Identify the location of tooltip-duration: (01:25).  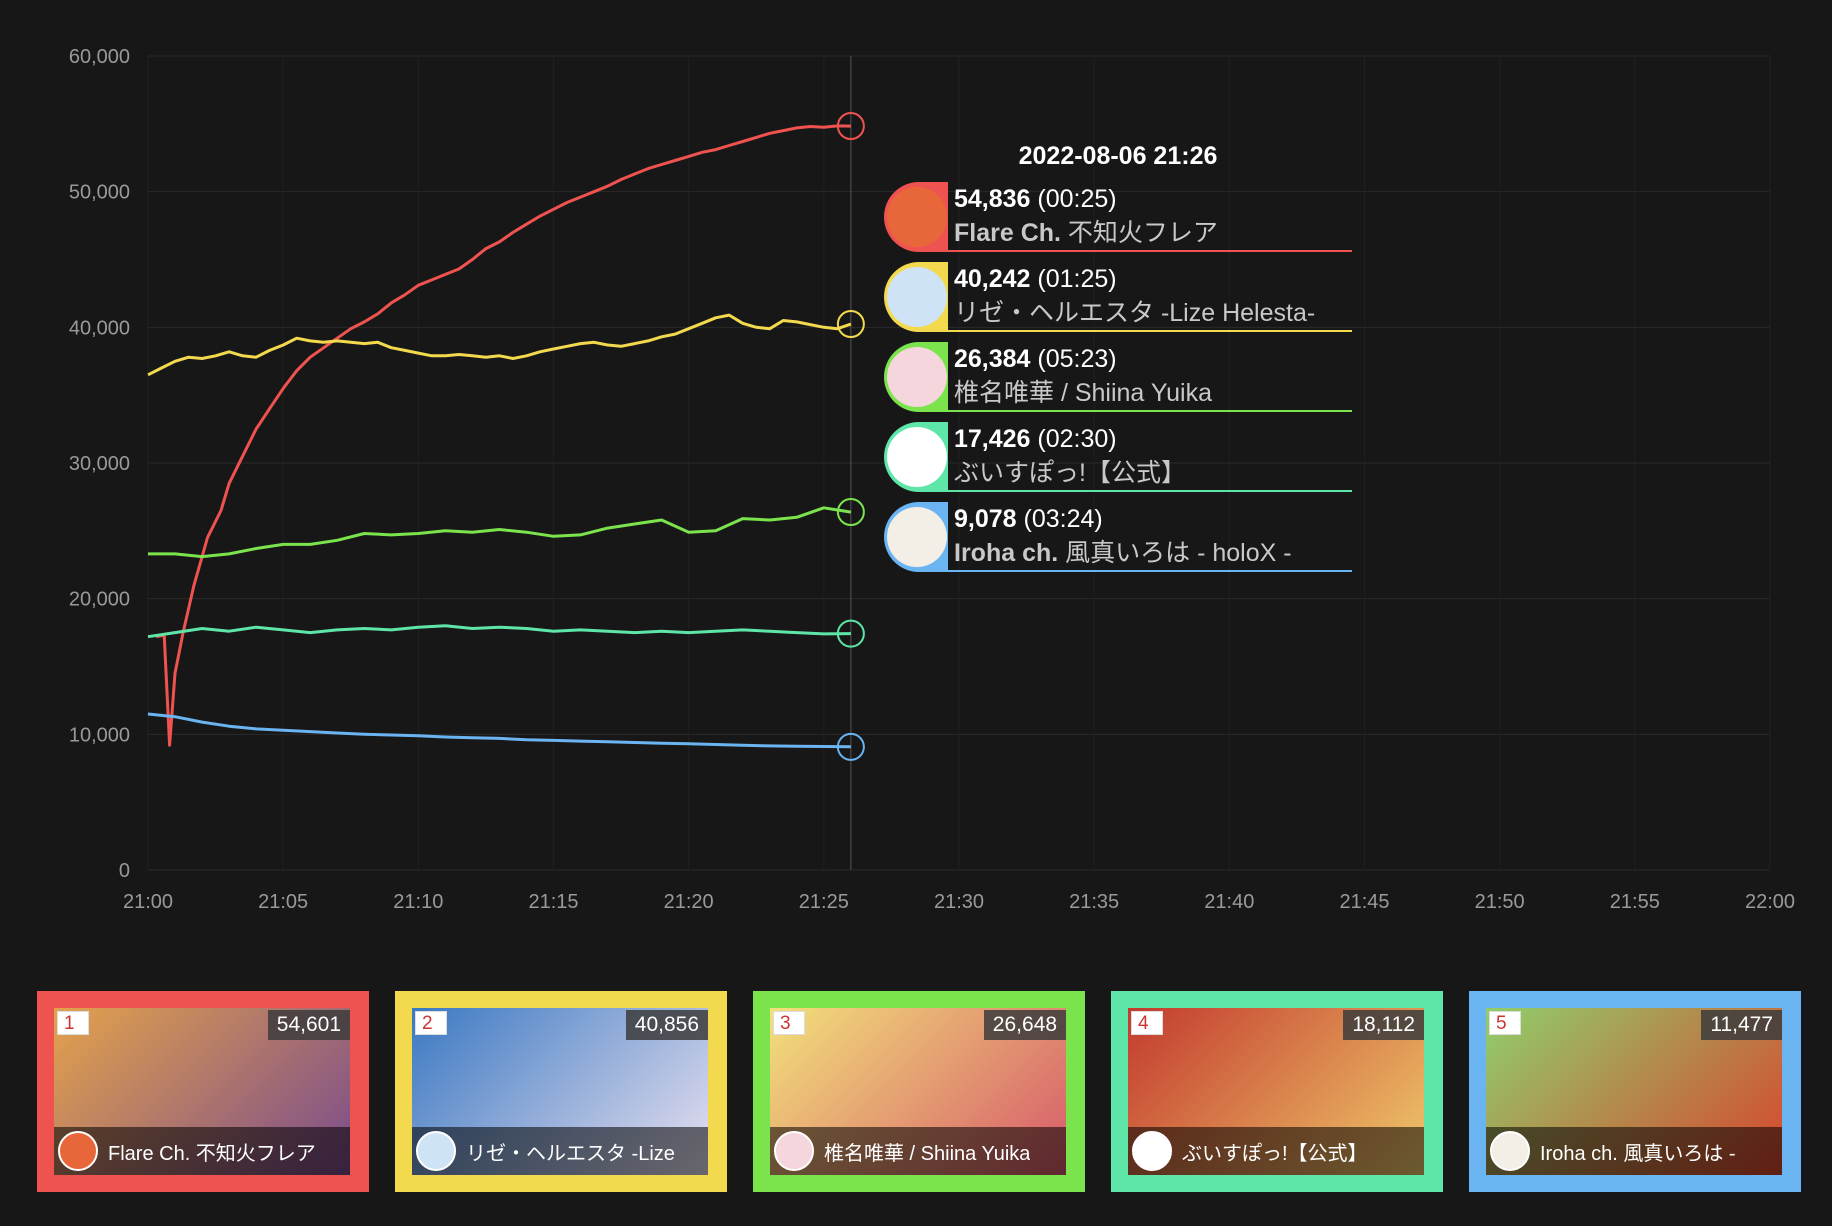
(1077, 279).